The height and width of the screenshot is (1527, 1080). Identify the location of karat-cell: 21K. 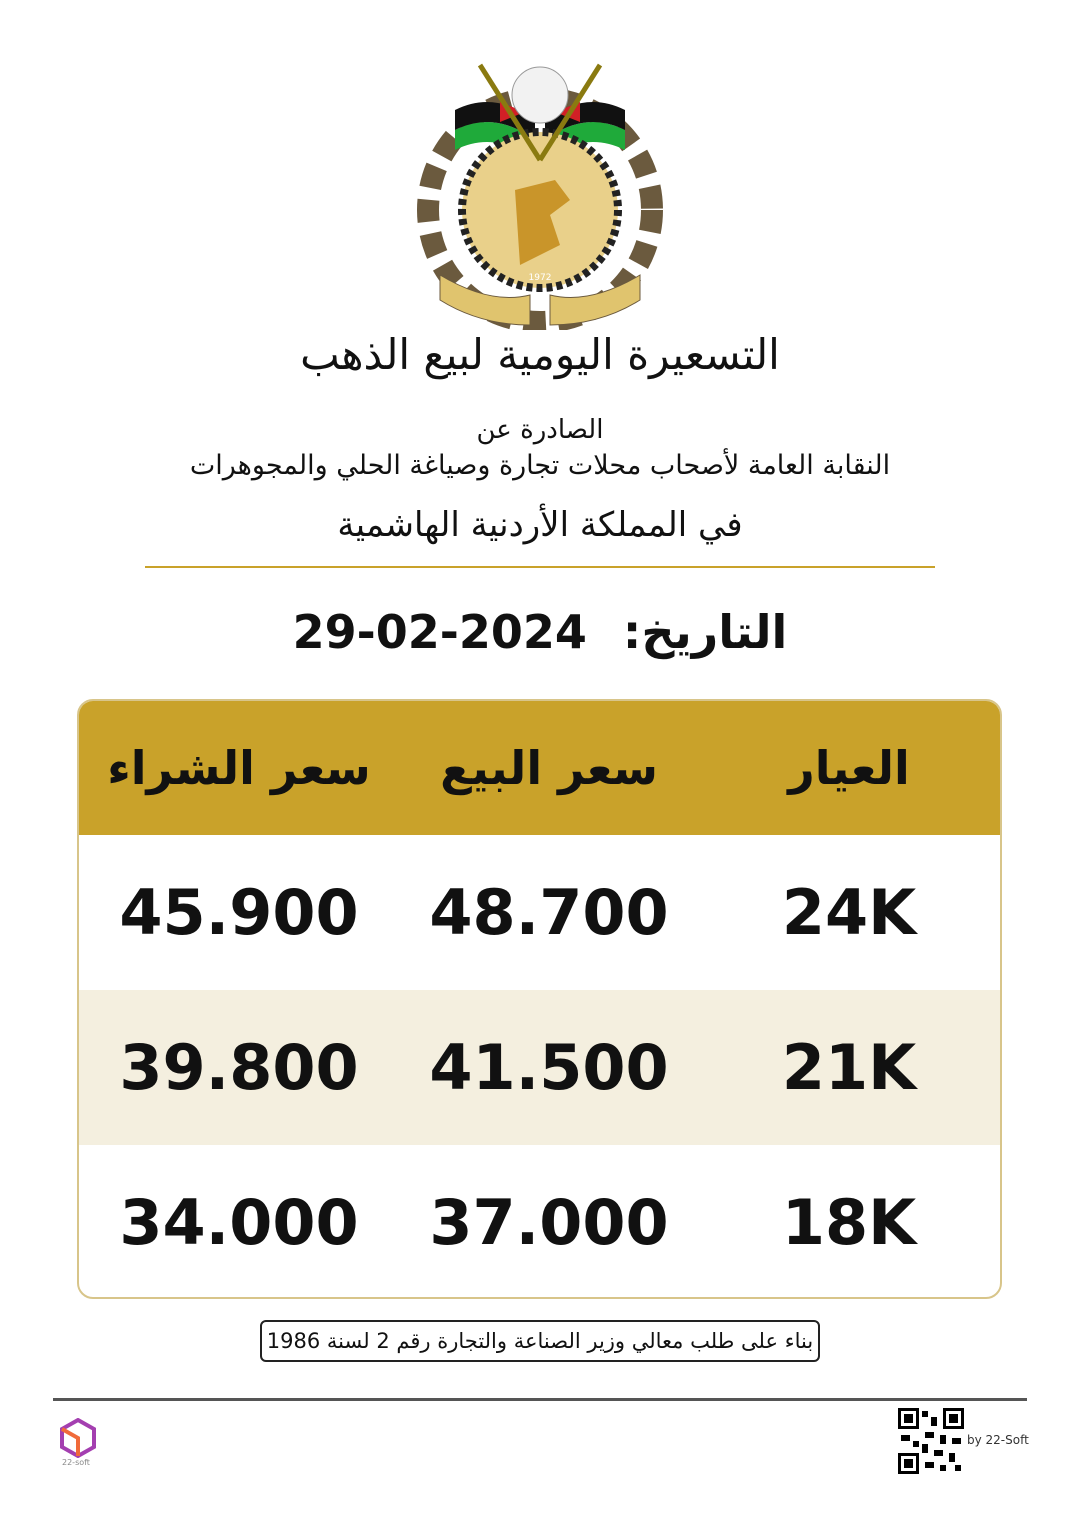
(849, 1067).